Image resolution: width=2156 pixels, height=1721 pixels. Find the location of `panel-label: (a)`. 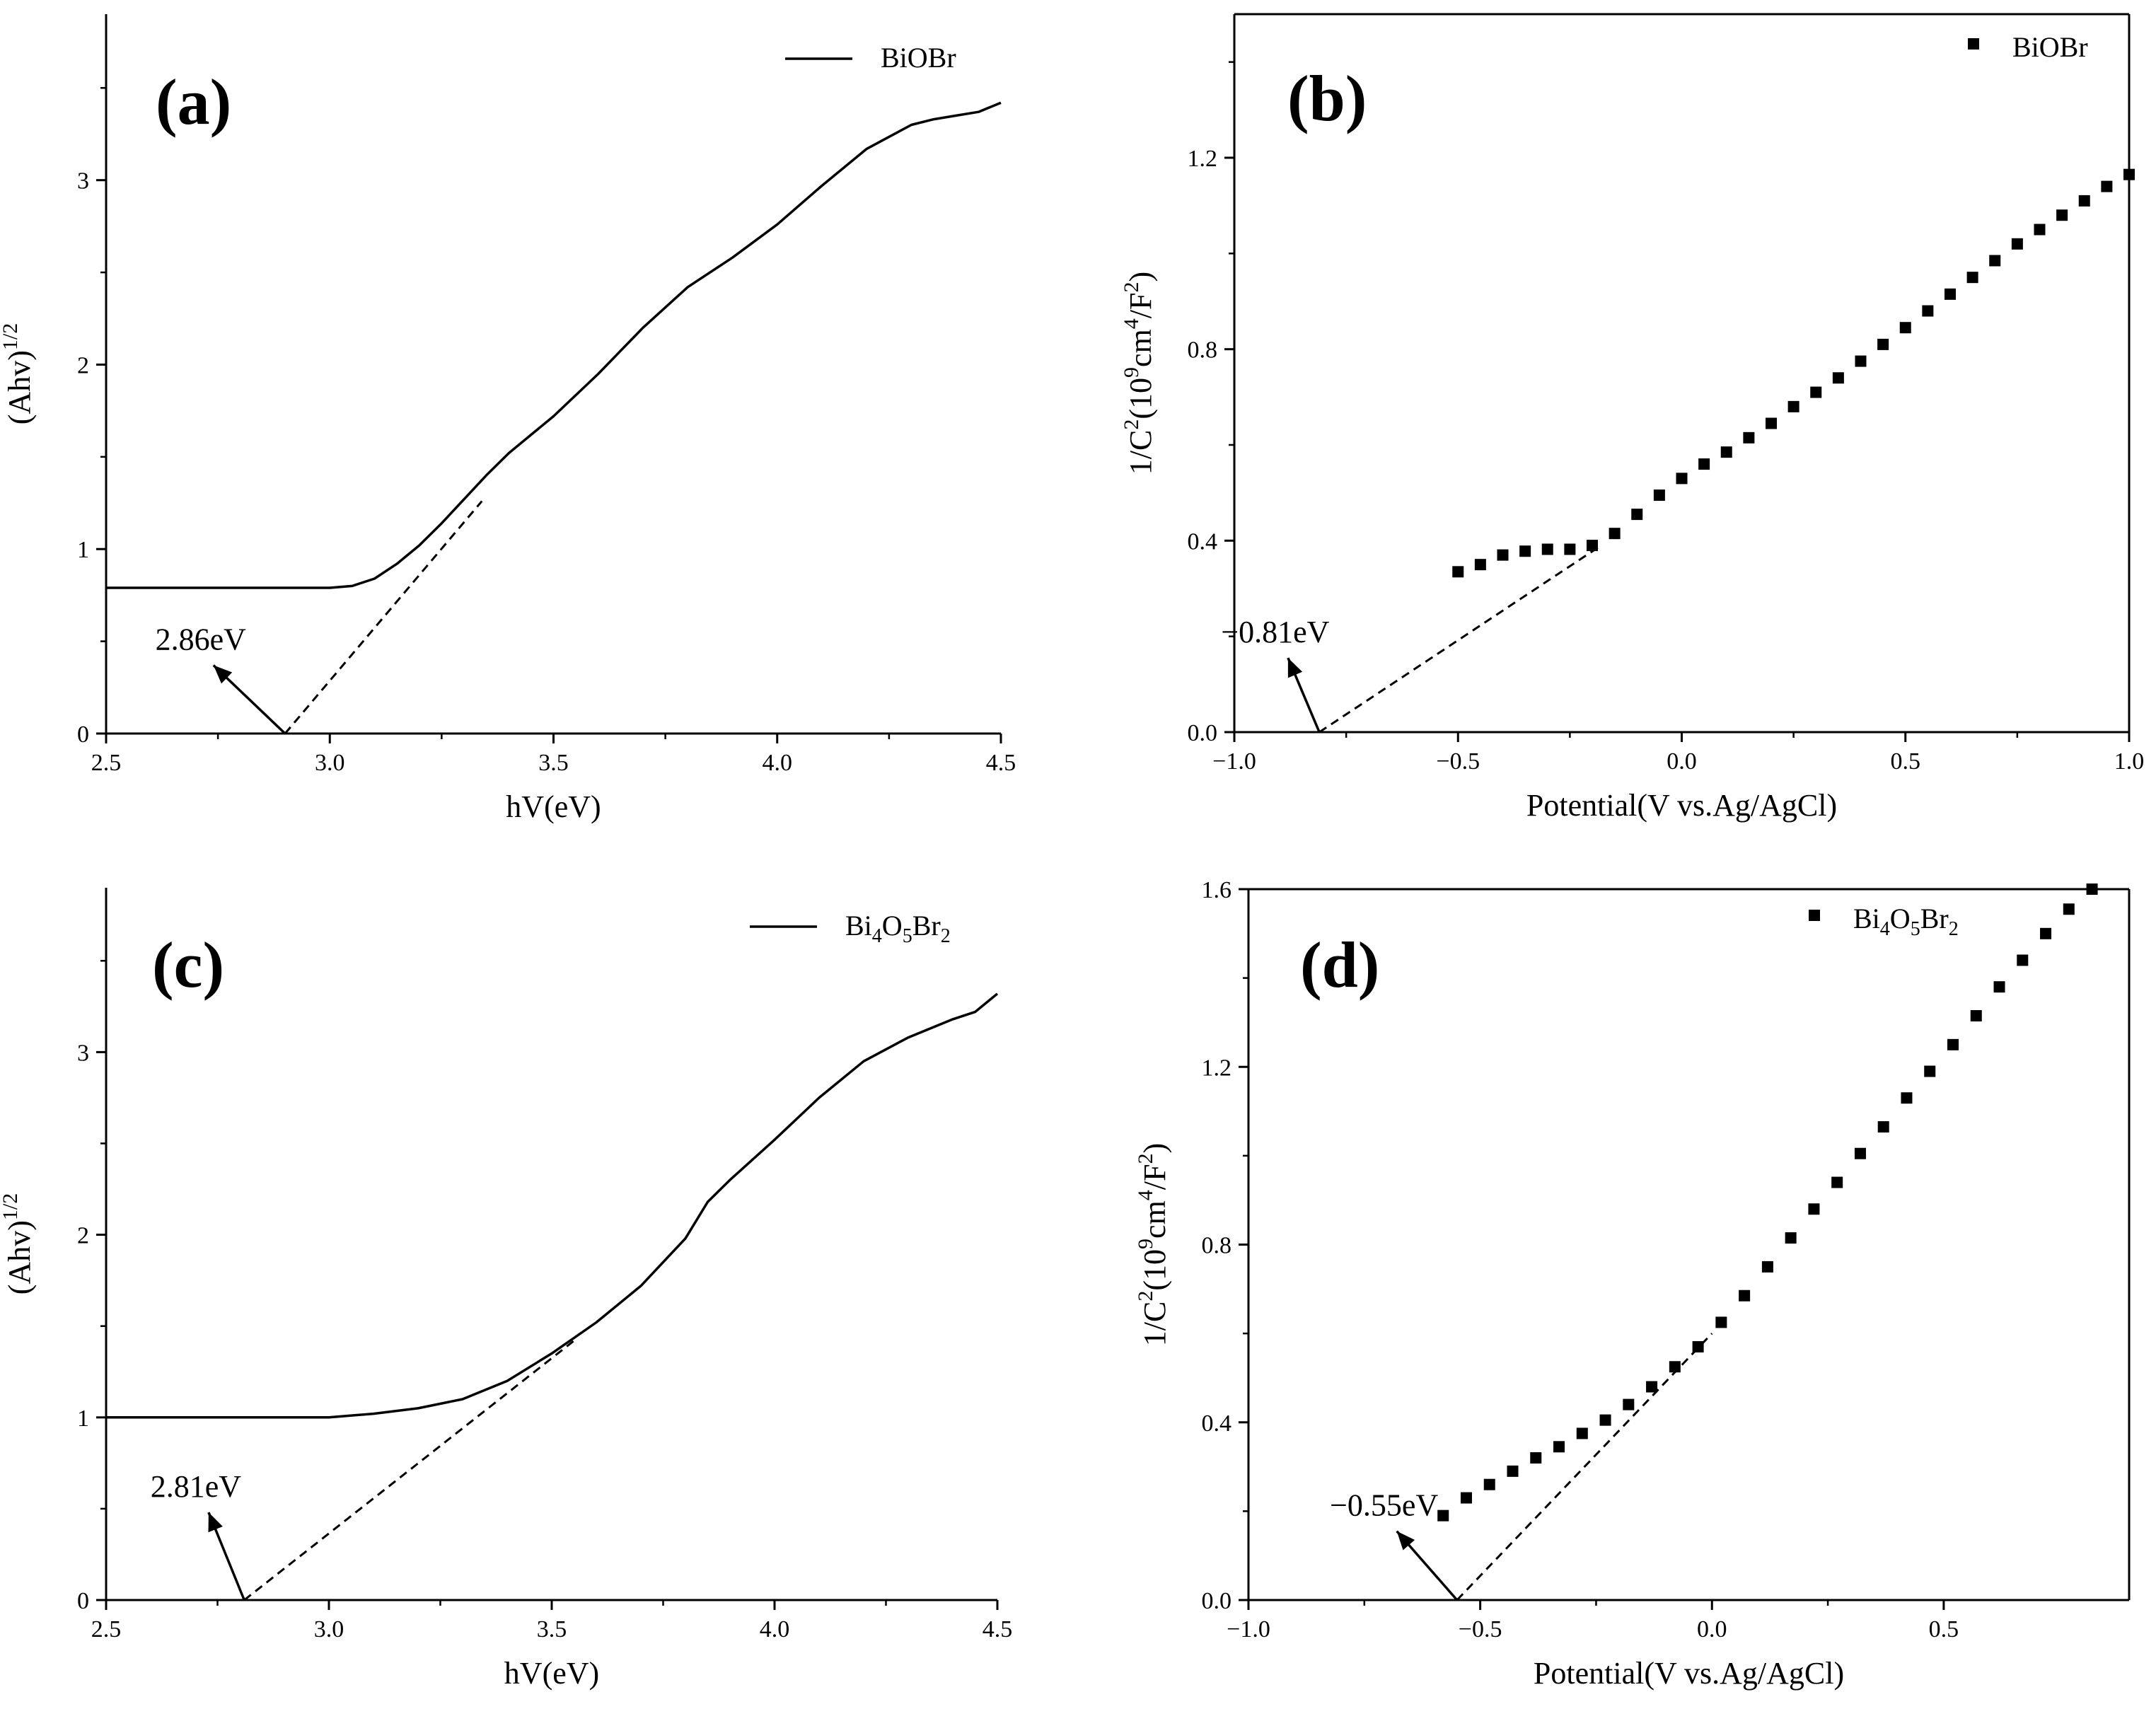

panel-label: (a) is located at coordinates (194, 102).